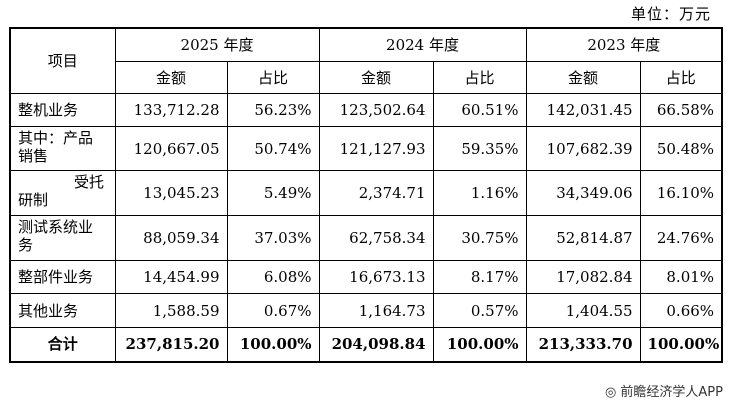 The image size is (731, 403). What do you see at coordinates (171, 344) in the screenshot?
I see `cell: 237,815.20` at bounding box center [171, 344].